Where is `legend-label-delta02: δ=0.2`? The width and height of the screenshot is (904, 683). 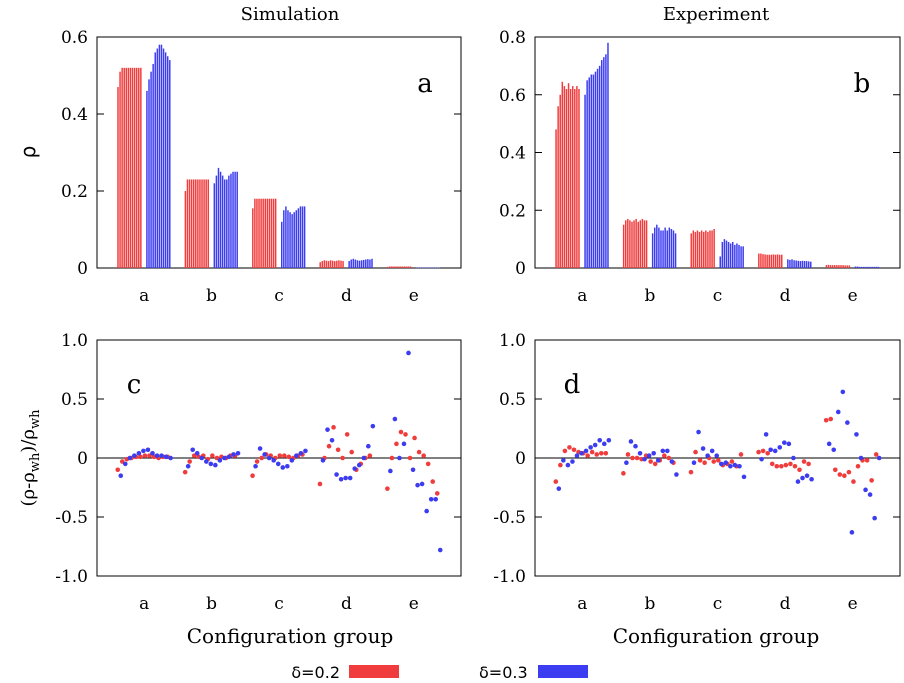
legend-label-delta02: δ=0.2 is located at coordinates (315, 672).